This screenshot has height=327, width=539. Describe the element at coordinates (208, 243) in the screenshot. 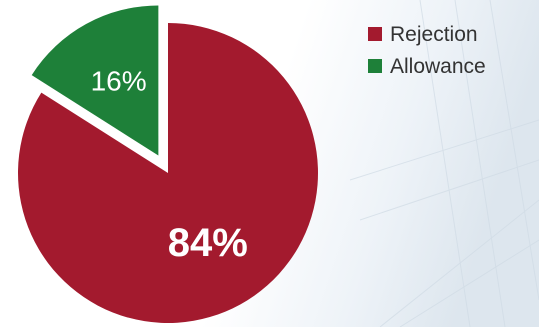

I see `data-label-rejection: 84%` at that location.